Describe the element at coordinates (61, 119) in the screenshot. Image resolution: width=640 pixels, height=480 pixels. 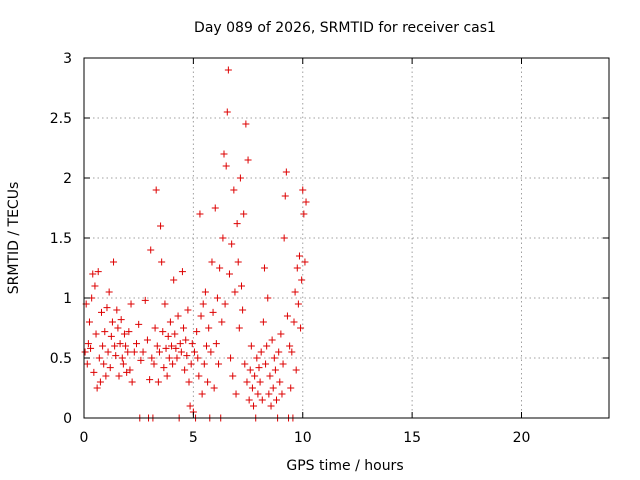
I see `y-tick-label: 2.5` at that location.